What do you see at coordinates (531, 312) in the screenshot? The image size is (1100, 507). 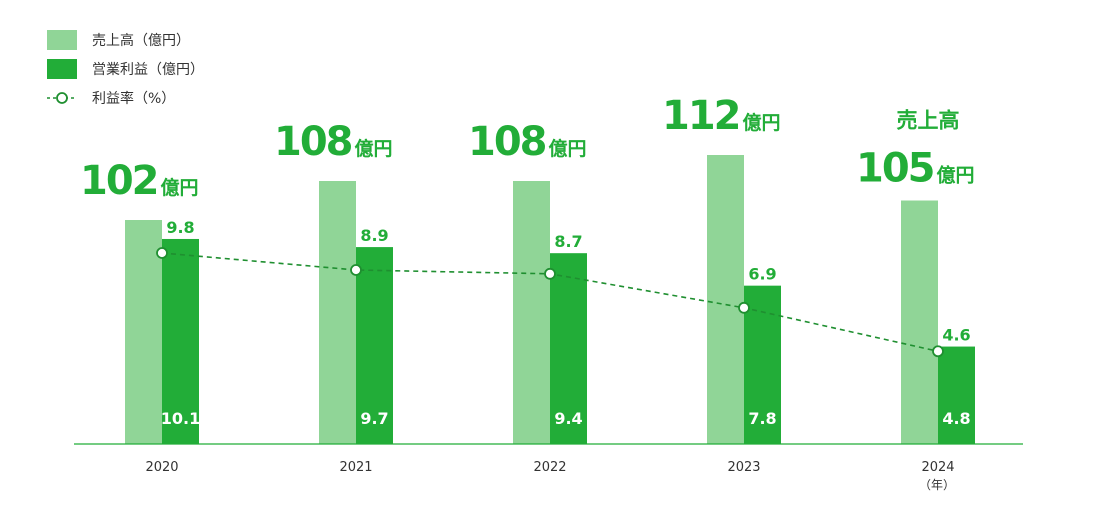 I see `sales-bar-2022` at bounding box center [531, 312].